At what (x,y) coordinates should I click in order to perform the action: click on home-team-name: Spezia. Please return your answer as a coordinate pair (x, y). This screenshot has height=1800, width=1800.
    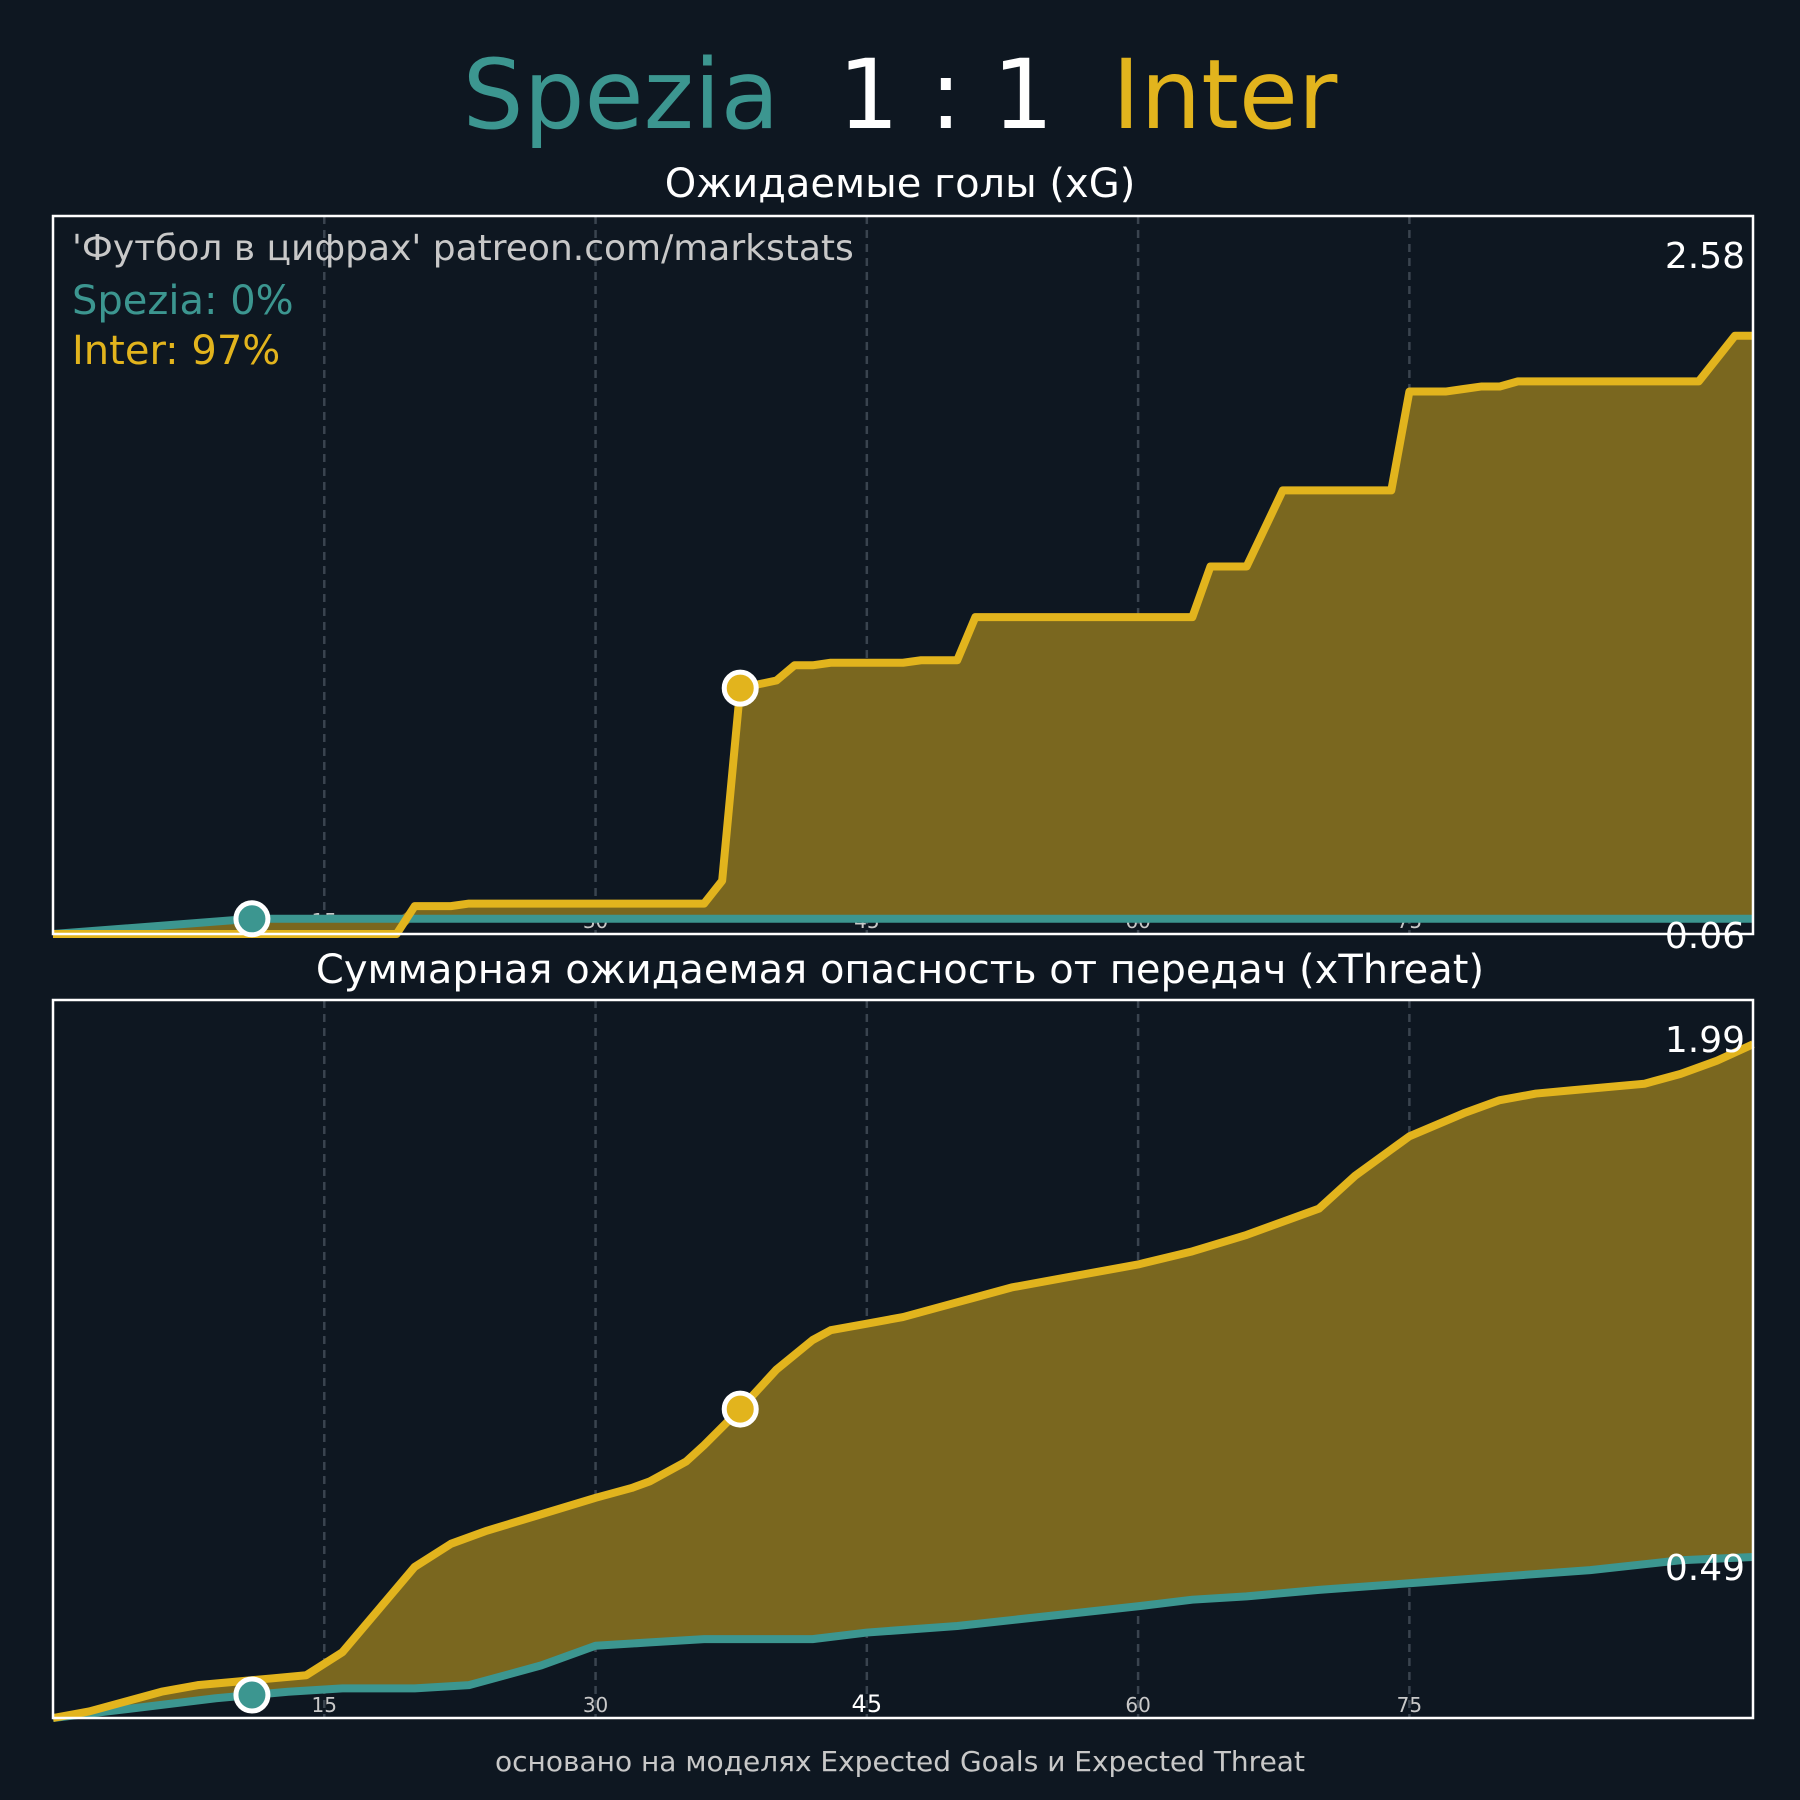
    Looking at the image, I should click on (621, 95).